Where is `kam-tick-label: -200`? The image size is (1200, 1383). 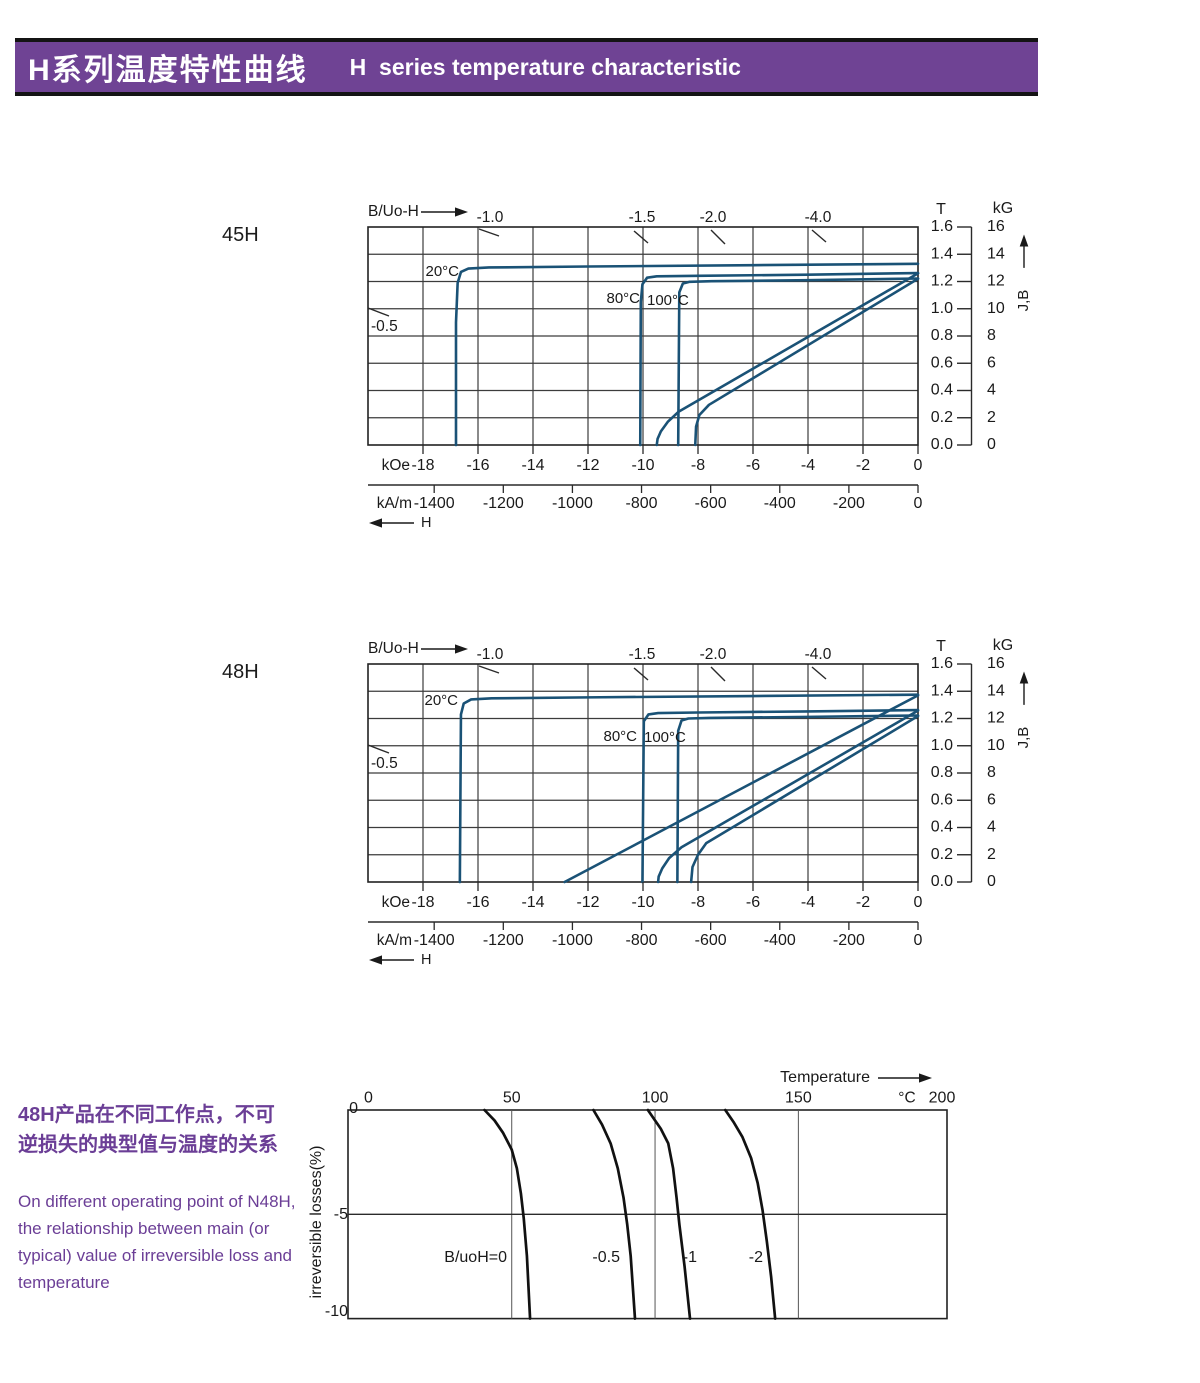 kam-tick-label: -200 is located at coordinates (849, 940).